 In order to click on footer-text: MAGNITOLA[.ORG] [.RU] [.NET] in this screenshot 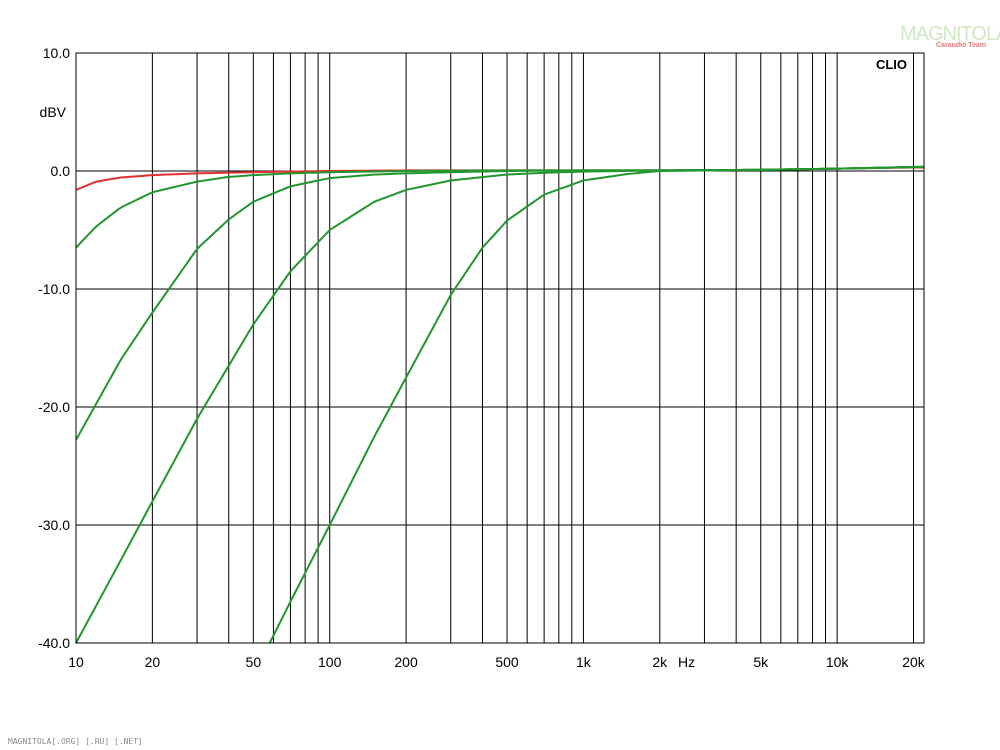, I will do `click(75, 741)`.